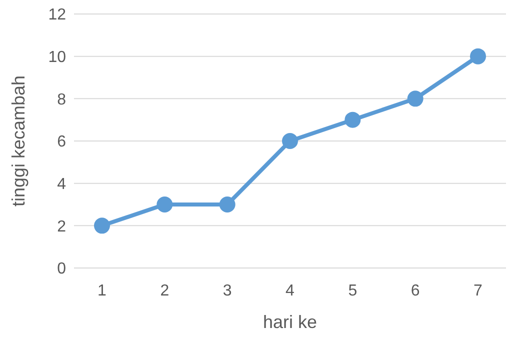 The width and height of the screenshot is (518, 344). Describe the element at coordinates (57, 15) in the screenshot. I see `y-tick-label: 12` at that location.